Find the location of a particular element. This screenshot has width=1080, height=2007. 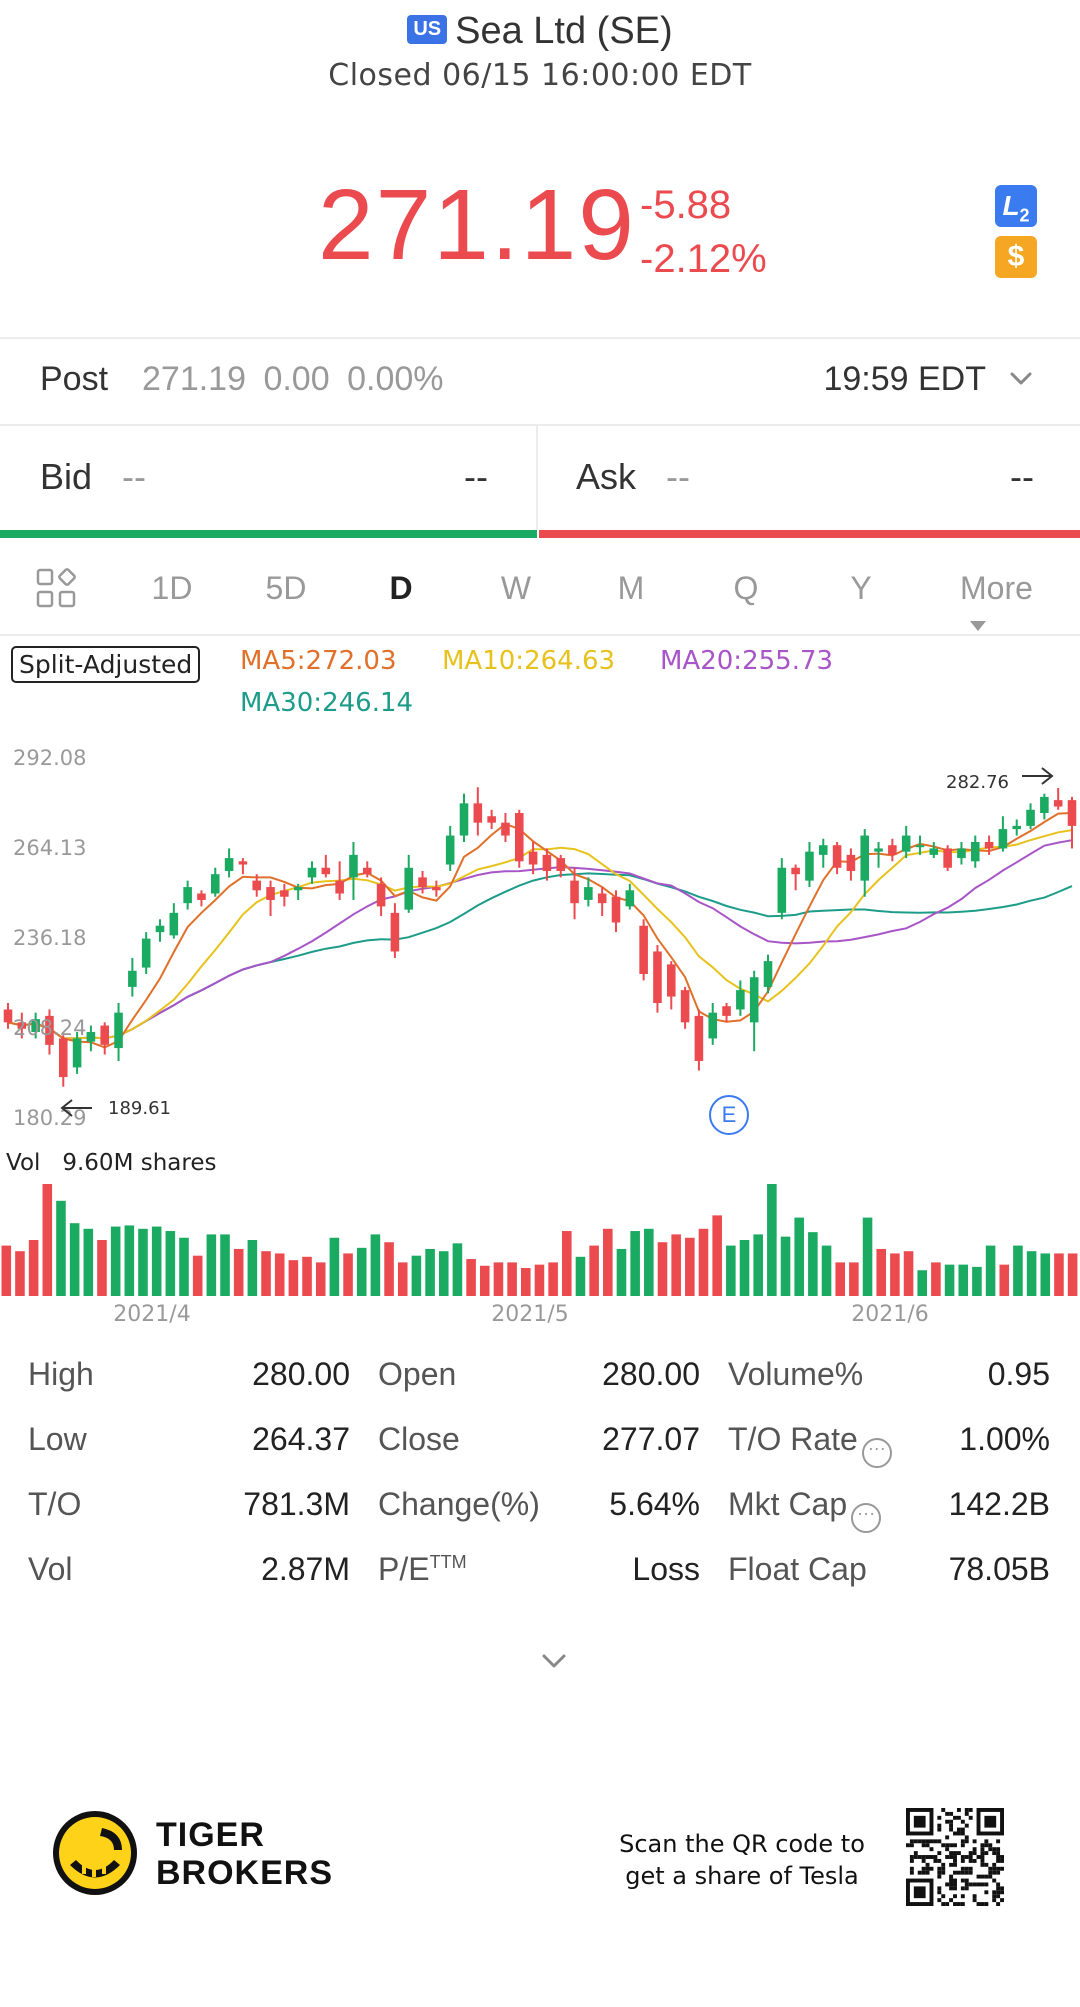

post-market-row: Post 271.19 0.00 0.00% 19:59 EDT is located at coordinates (540, 382).